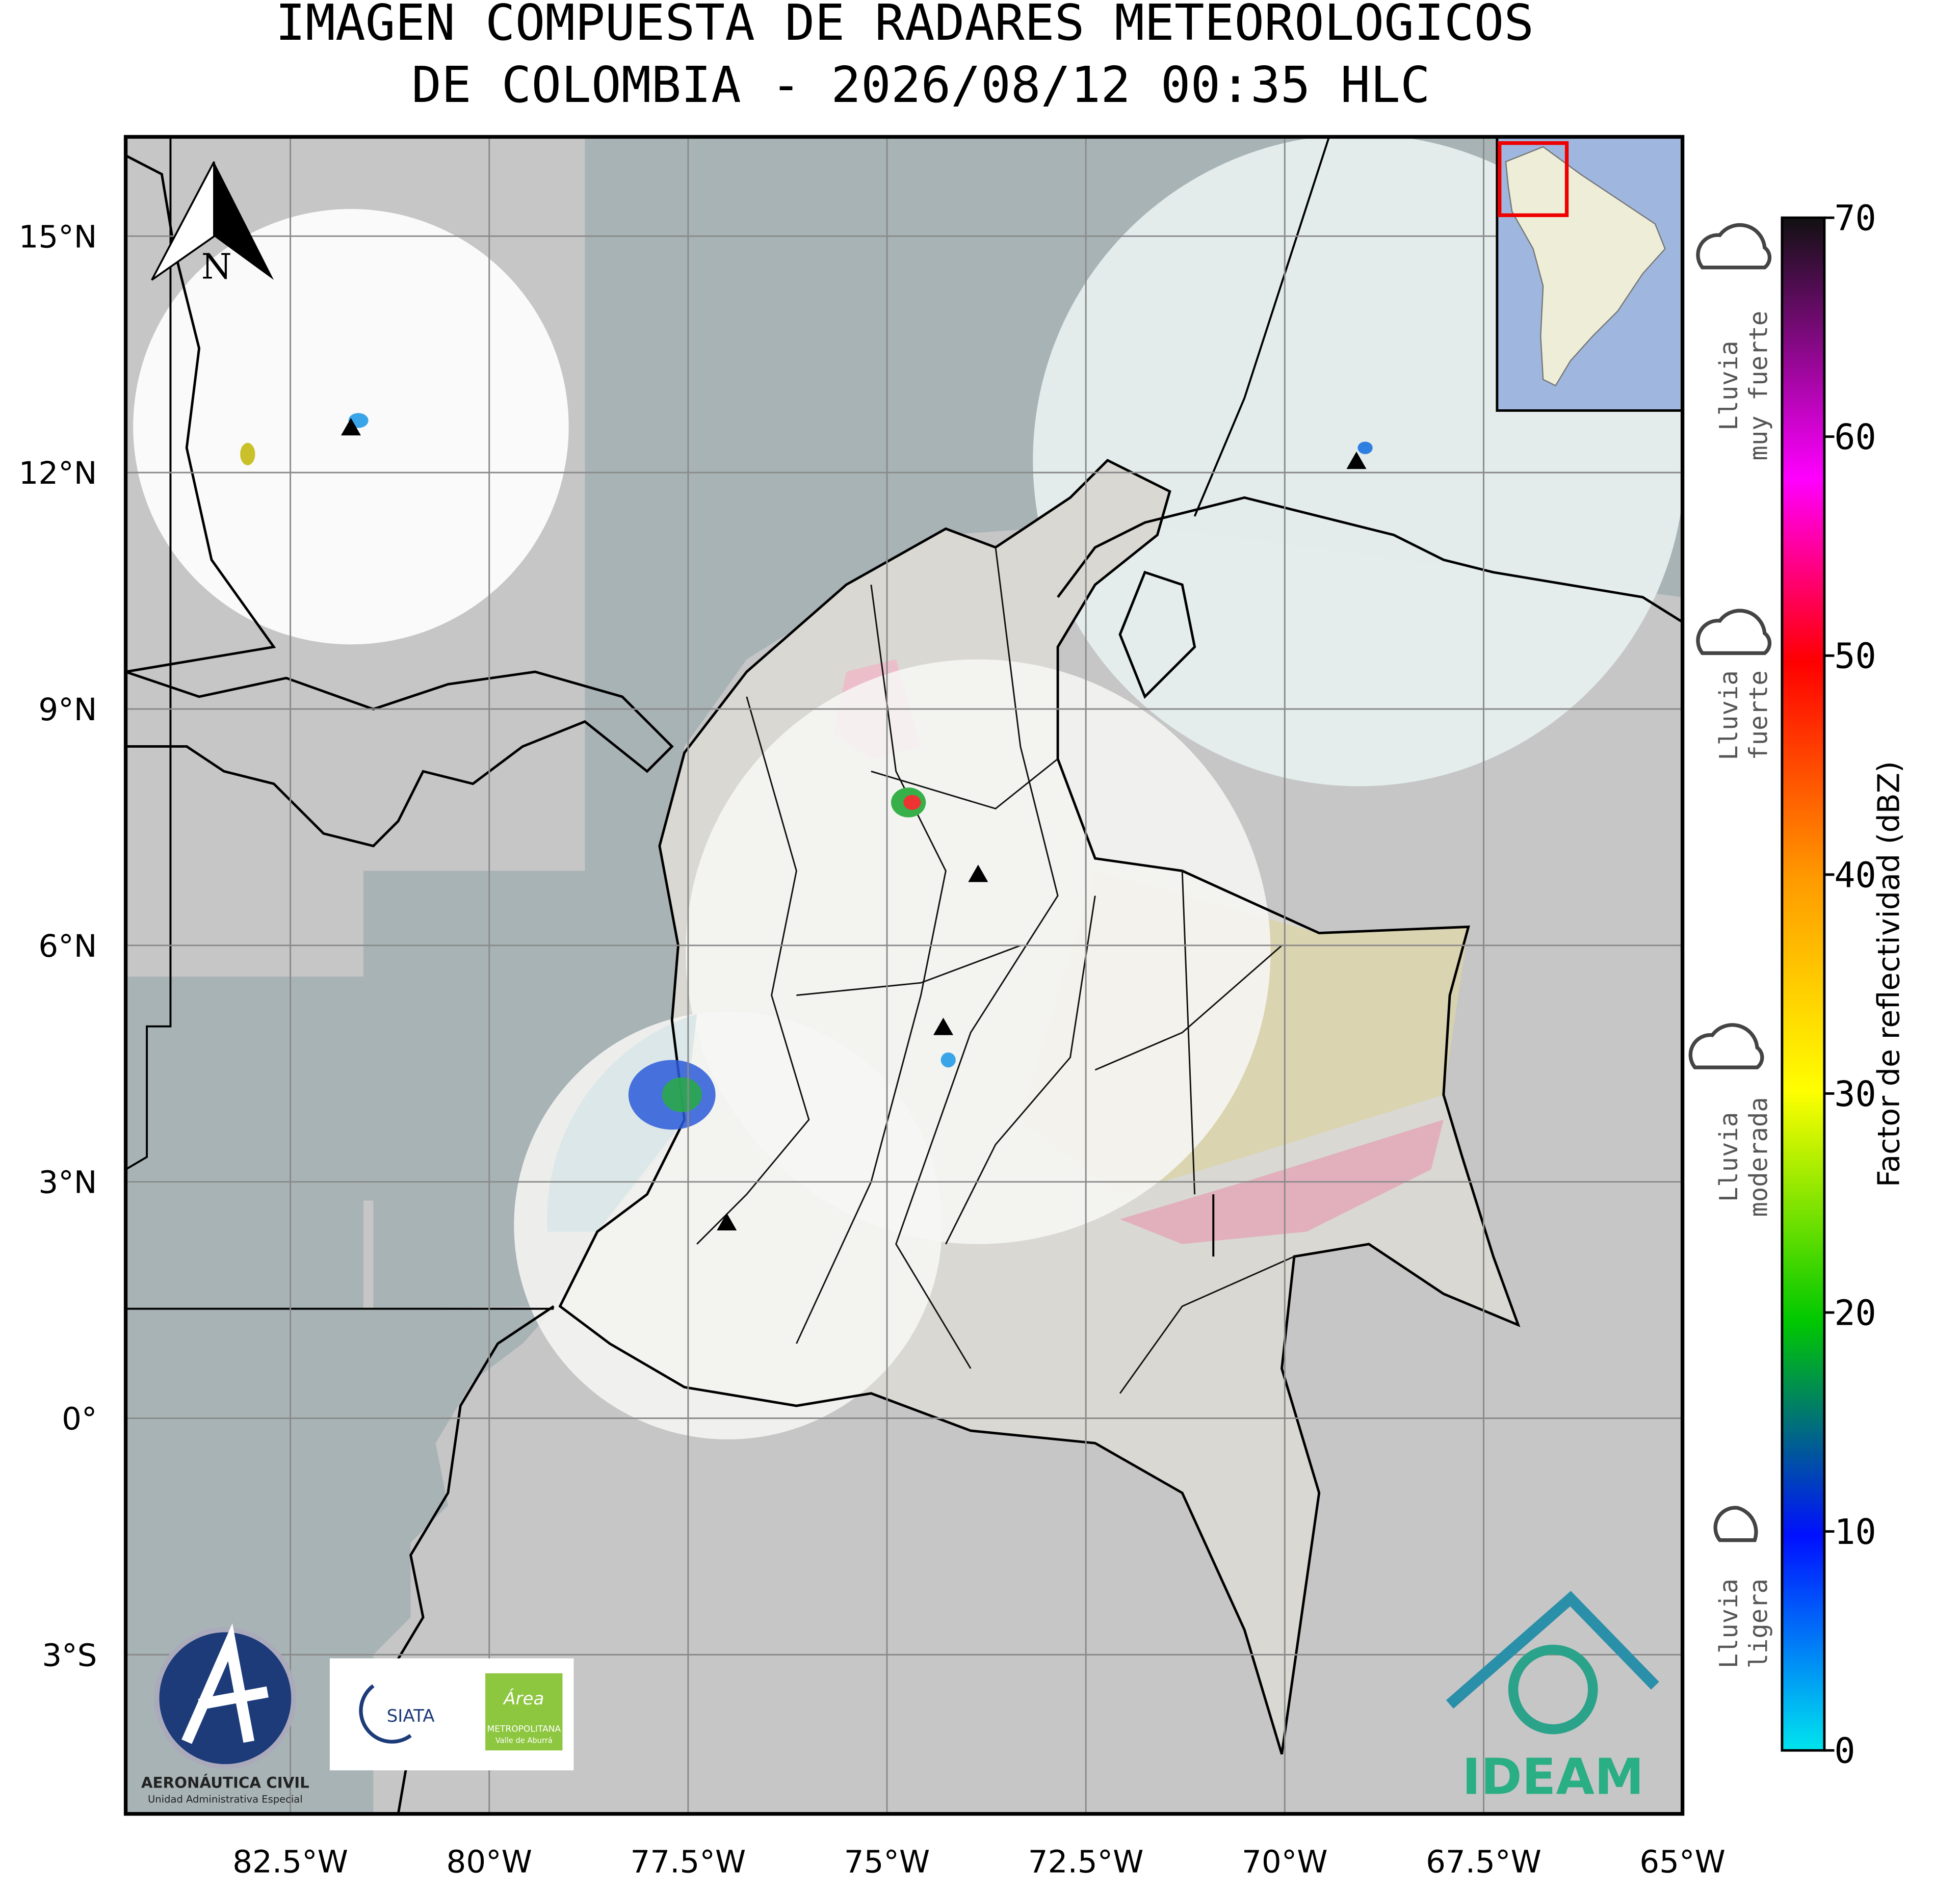 The width and height of the screenshot is (1960, 1891). Describe the element at coordinates (1553, 1777) in the screenshot. I see `logo-text: IDEAM` at that location.